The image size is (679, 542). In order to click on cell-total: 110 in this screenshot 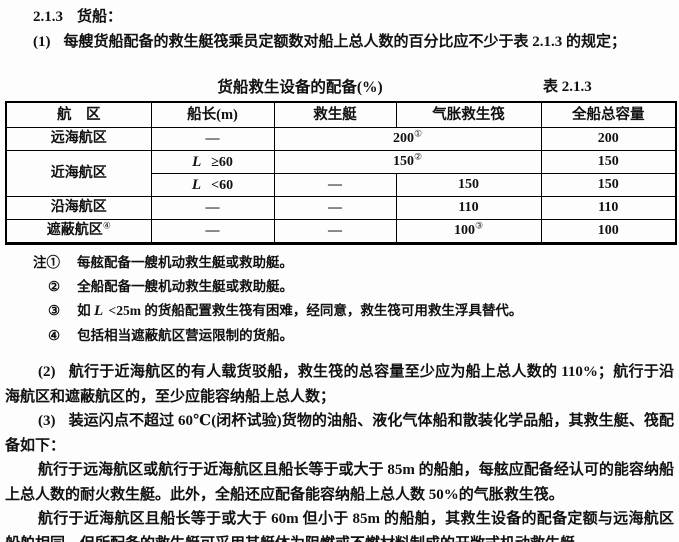, I will do `click(608, 208)`.